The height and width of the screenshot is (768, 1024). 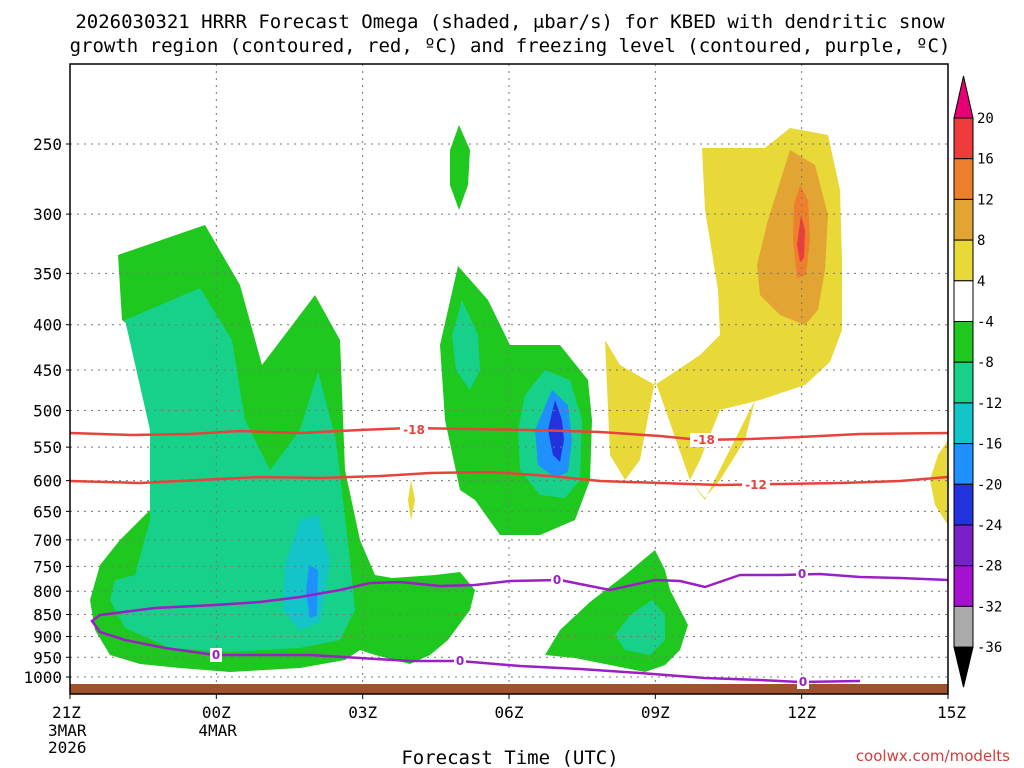 I want to click on freezing-label-b: 0, so click(x=802, y=574).